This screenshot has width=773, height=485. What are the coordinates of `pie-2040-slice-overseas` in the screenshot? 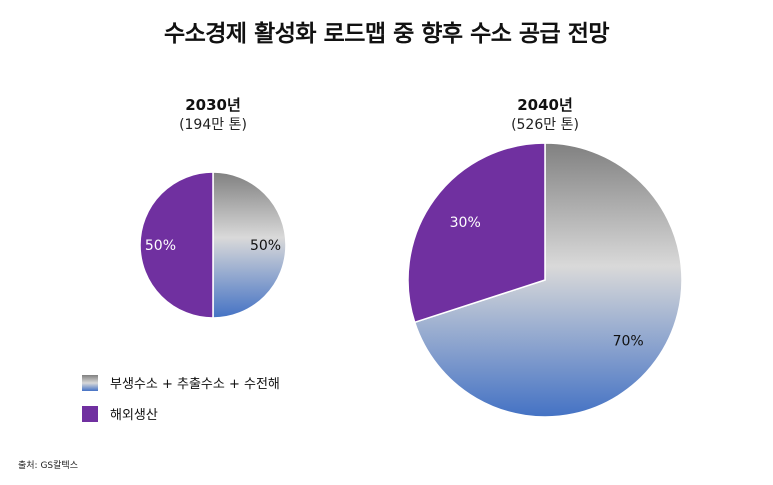 It's located at (476, 233).